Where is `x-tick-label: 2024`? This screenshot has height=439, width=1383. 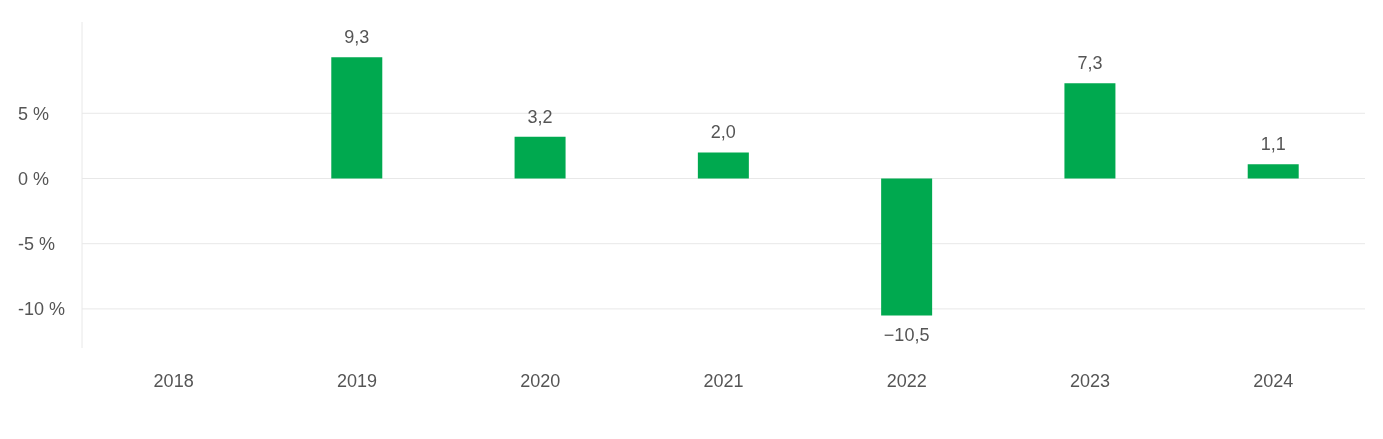
x-tick-label: 2024 is located at coordinates (1273, 380).